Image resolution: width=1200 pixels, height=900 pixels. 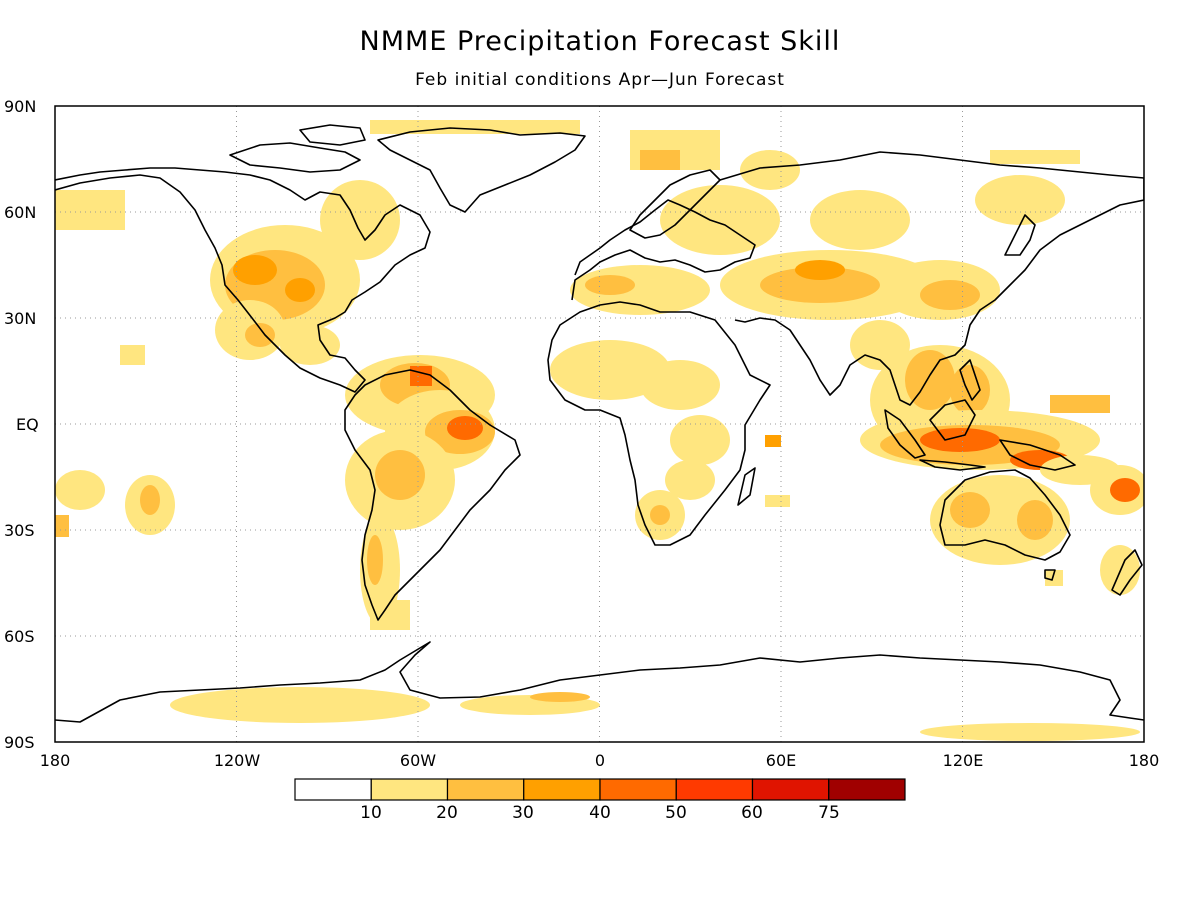 I want to click on skill-region-australia, so click(x=1035, y=535).